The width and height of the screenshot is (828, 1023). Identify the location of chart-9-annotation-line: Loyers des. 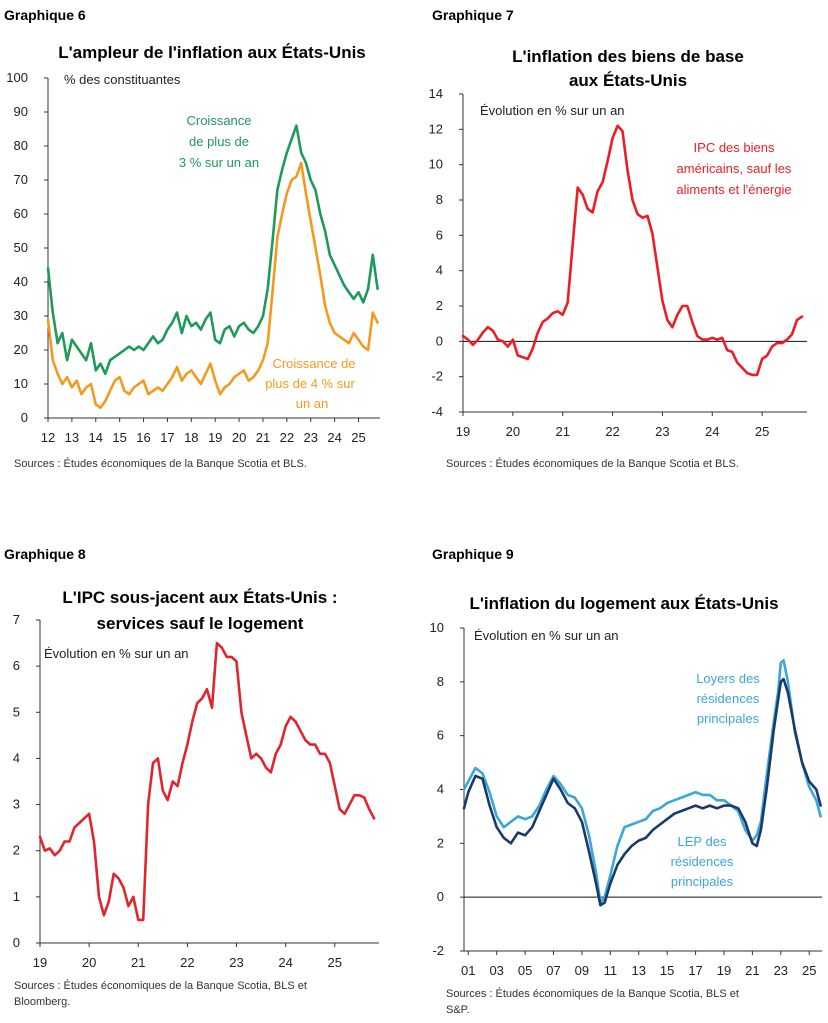
(728, 678).